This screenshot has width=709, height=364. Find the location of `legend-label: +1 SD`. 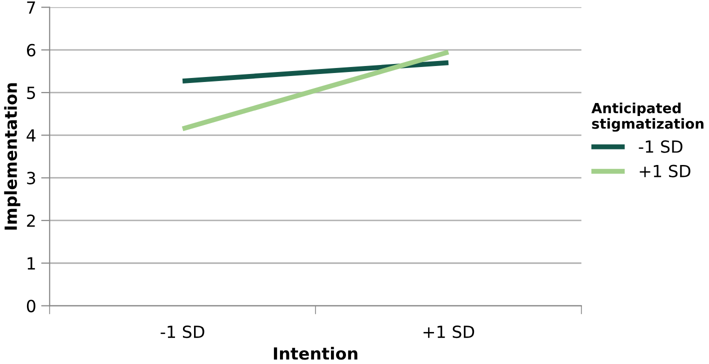

legend-label: +1 SD is located at coordinates (665, 171).